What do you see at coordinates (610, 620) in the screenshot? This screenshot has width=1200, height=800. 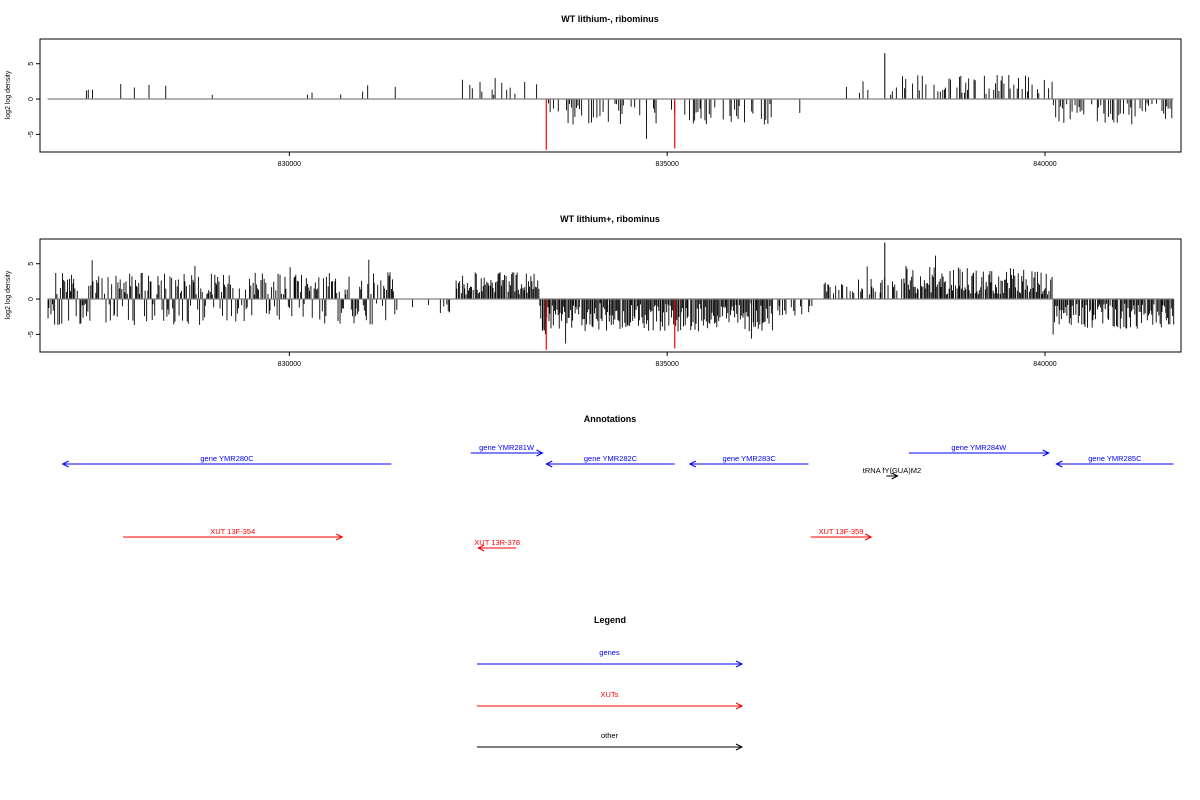 I see `legend-title: Legend` at bounding box center [610, 620].